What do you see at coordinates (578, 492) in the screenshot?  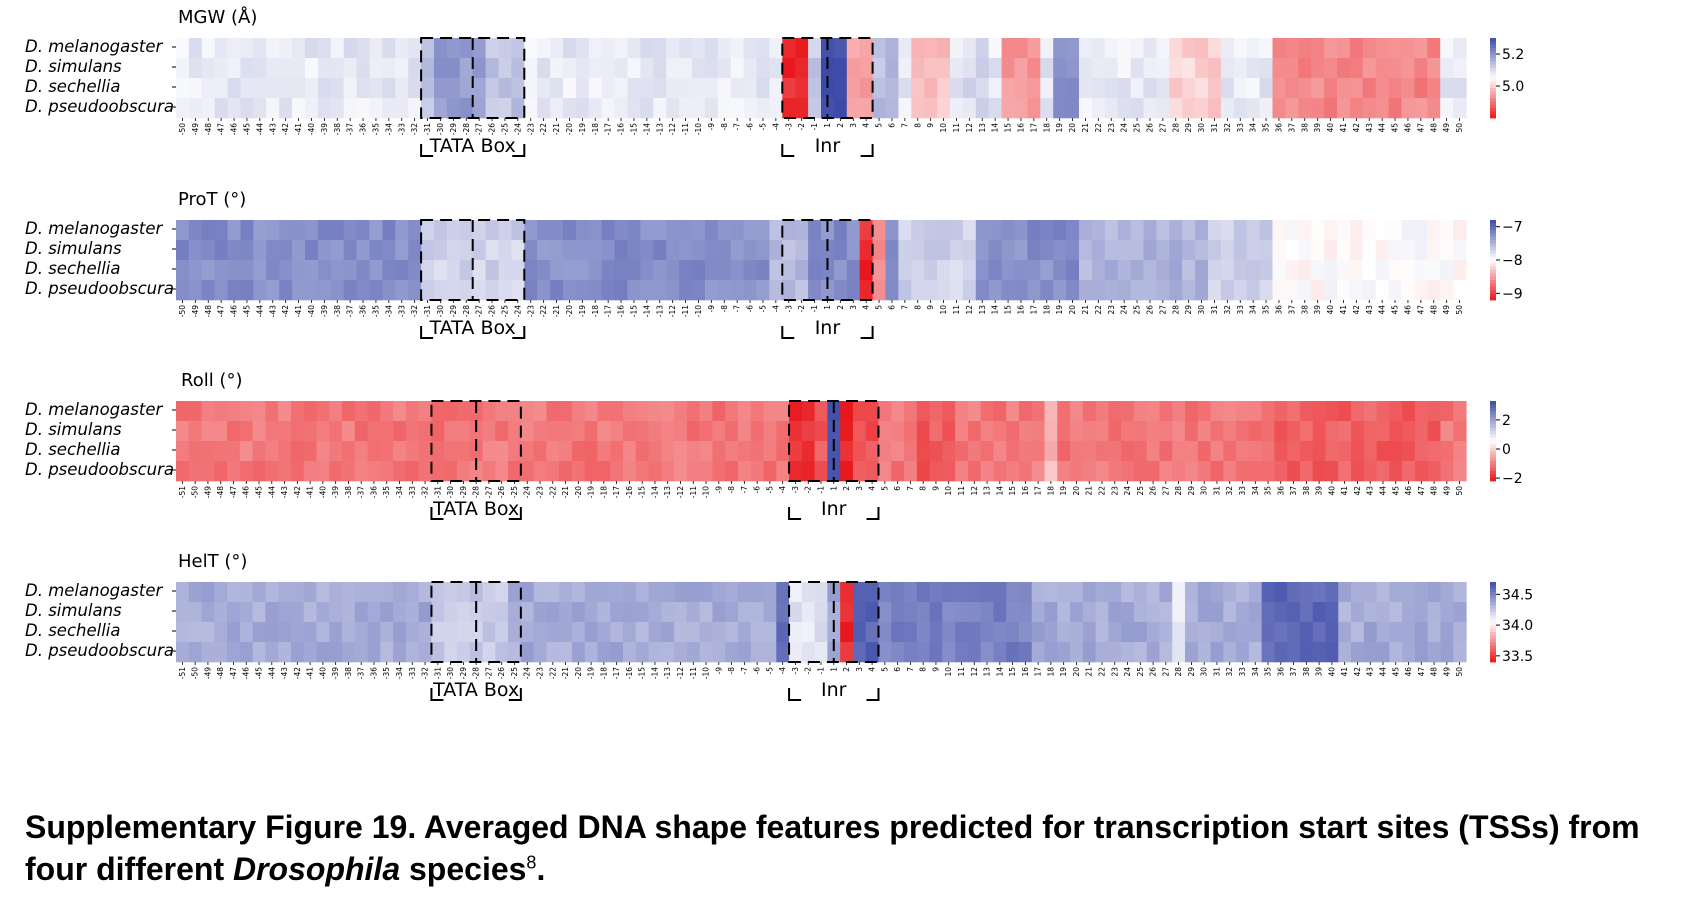 I see `x-tick-label: -20` at bounding box center [578, 492].